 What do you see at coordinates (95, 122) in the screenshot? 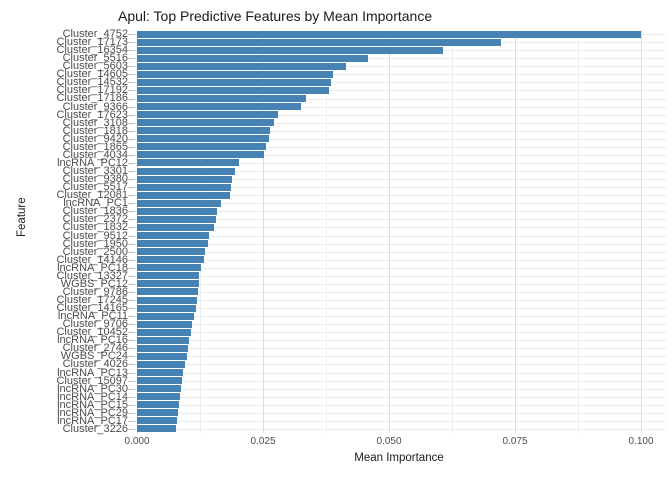
I see `y-tick-label: Cluster_3108` at bounding box center [95, 122].